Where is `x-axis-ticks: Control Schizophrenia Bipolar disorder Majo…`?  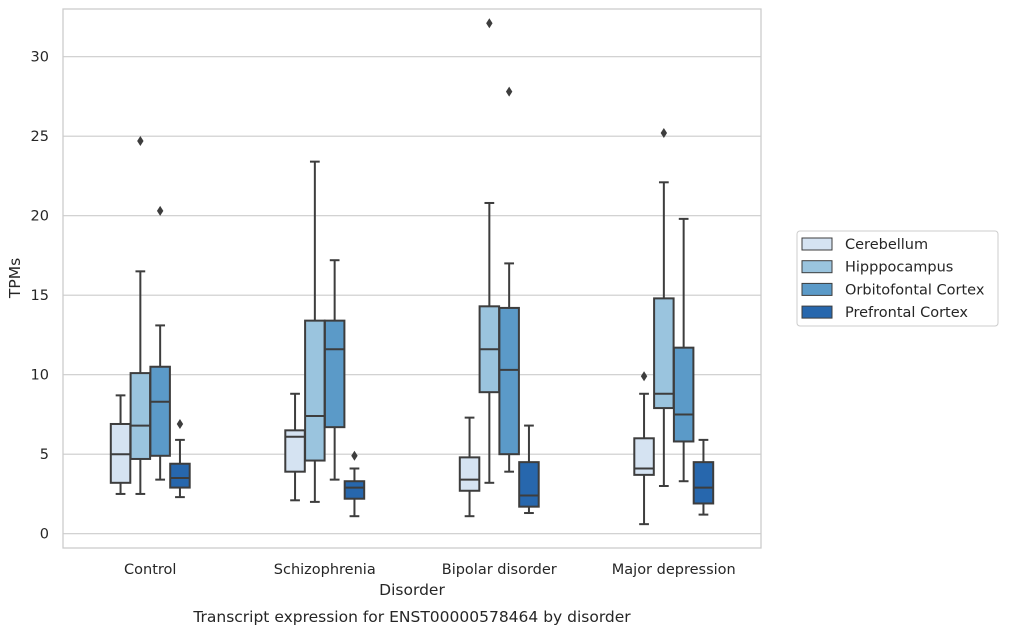 x-axis-ticks: Control Schizophrenia Bipolar disorder Majo… is located at coordinates (430, 570).